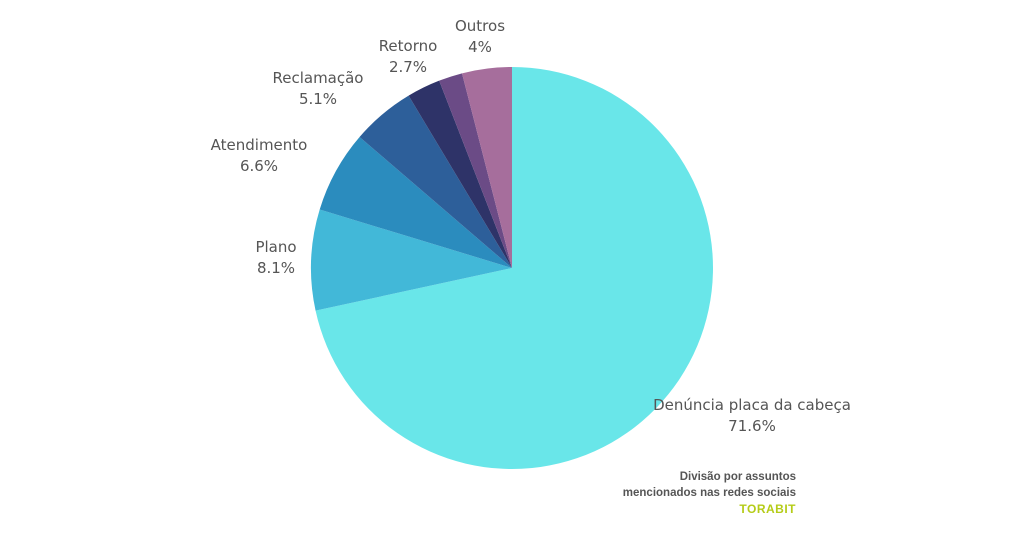 The width and height of the screenshot is (1024, 537). Describe the element at coordinates (276, 268) in the screenshot. I see `slice-value: 8.1%` at that location.